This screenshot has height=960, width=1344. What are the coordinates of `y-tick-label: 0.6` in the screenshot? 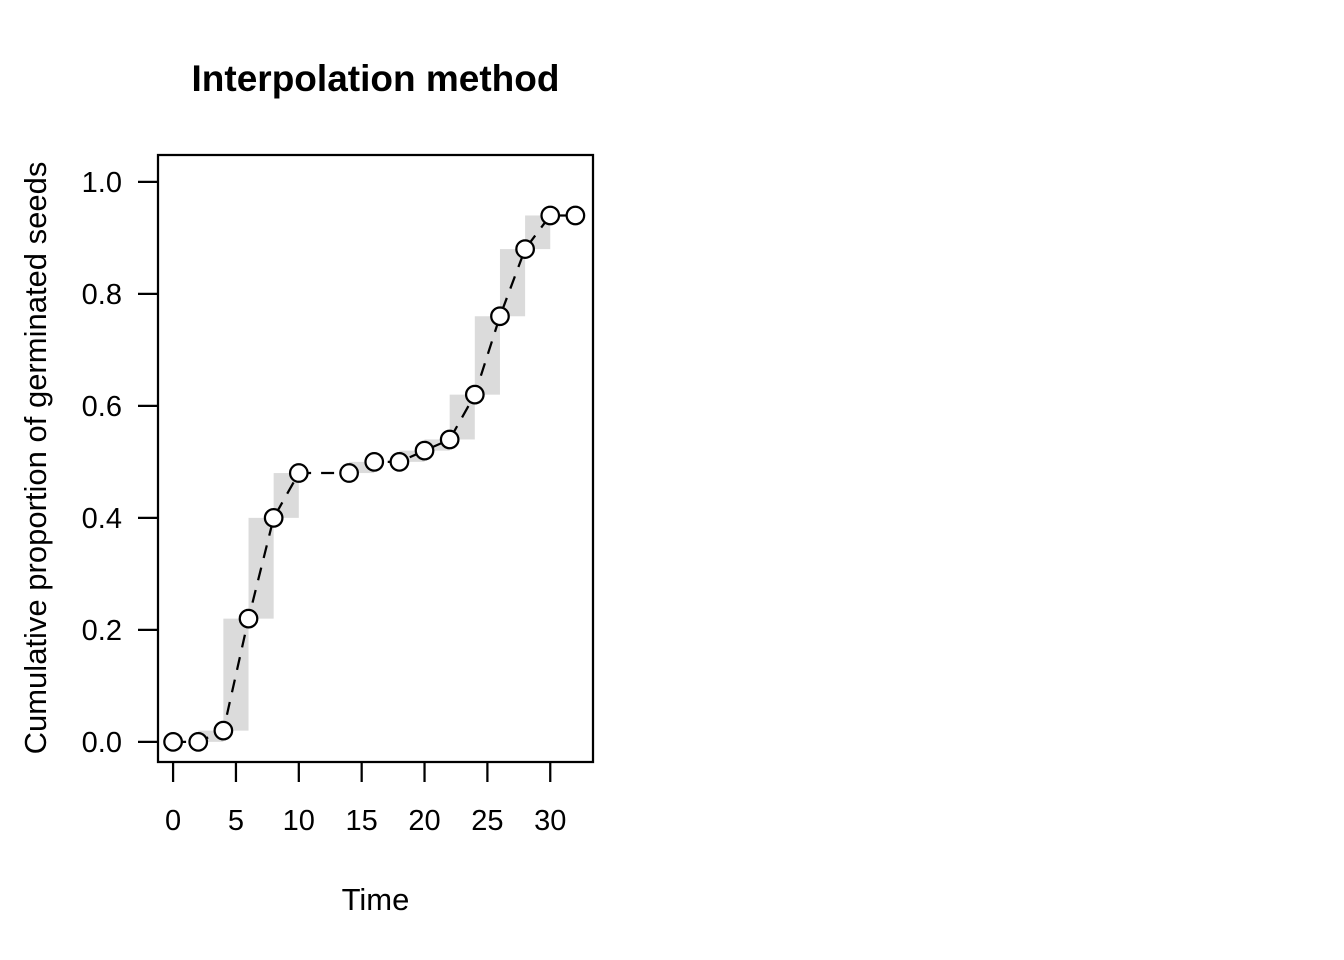 It's located at (102, 407).